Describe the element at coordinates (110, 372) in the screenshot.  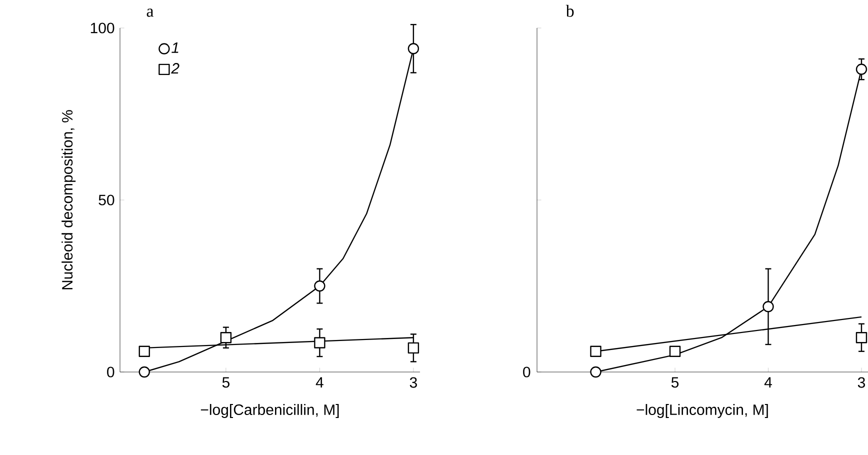
I see `y-tick-label: 0` at that location.